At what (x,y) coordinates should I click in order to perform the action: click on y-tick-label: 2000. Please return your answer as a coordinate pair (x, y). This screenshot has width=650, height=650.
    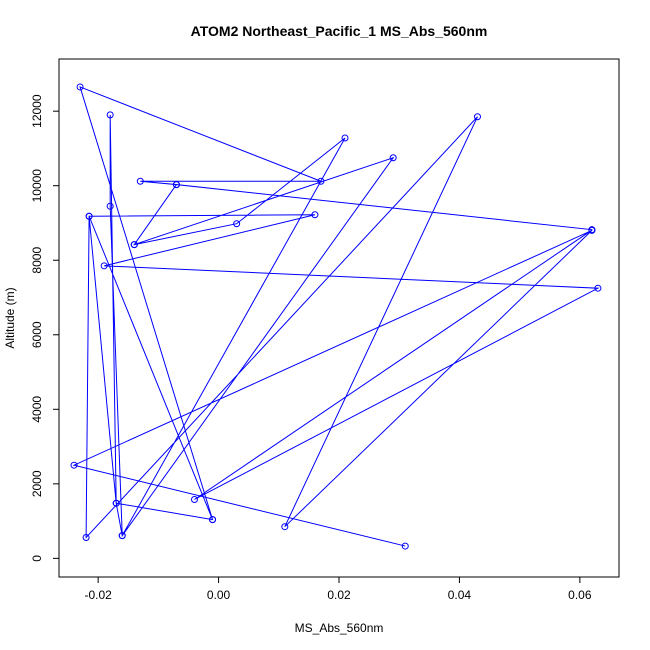
    Looking at the image, I should click on (37, 483).